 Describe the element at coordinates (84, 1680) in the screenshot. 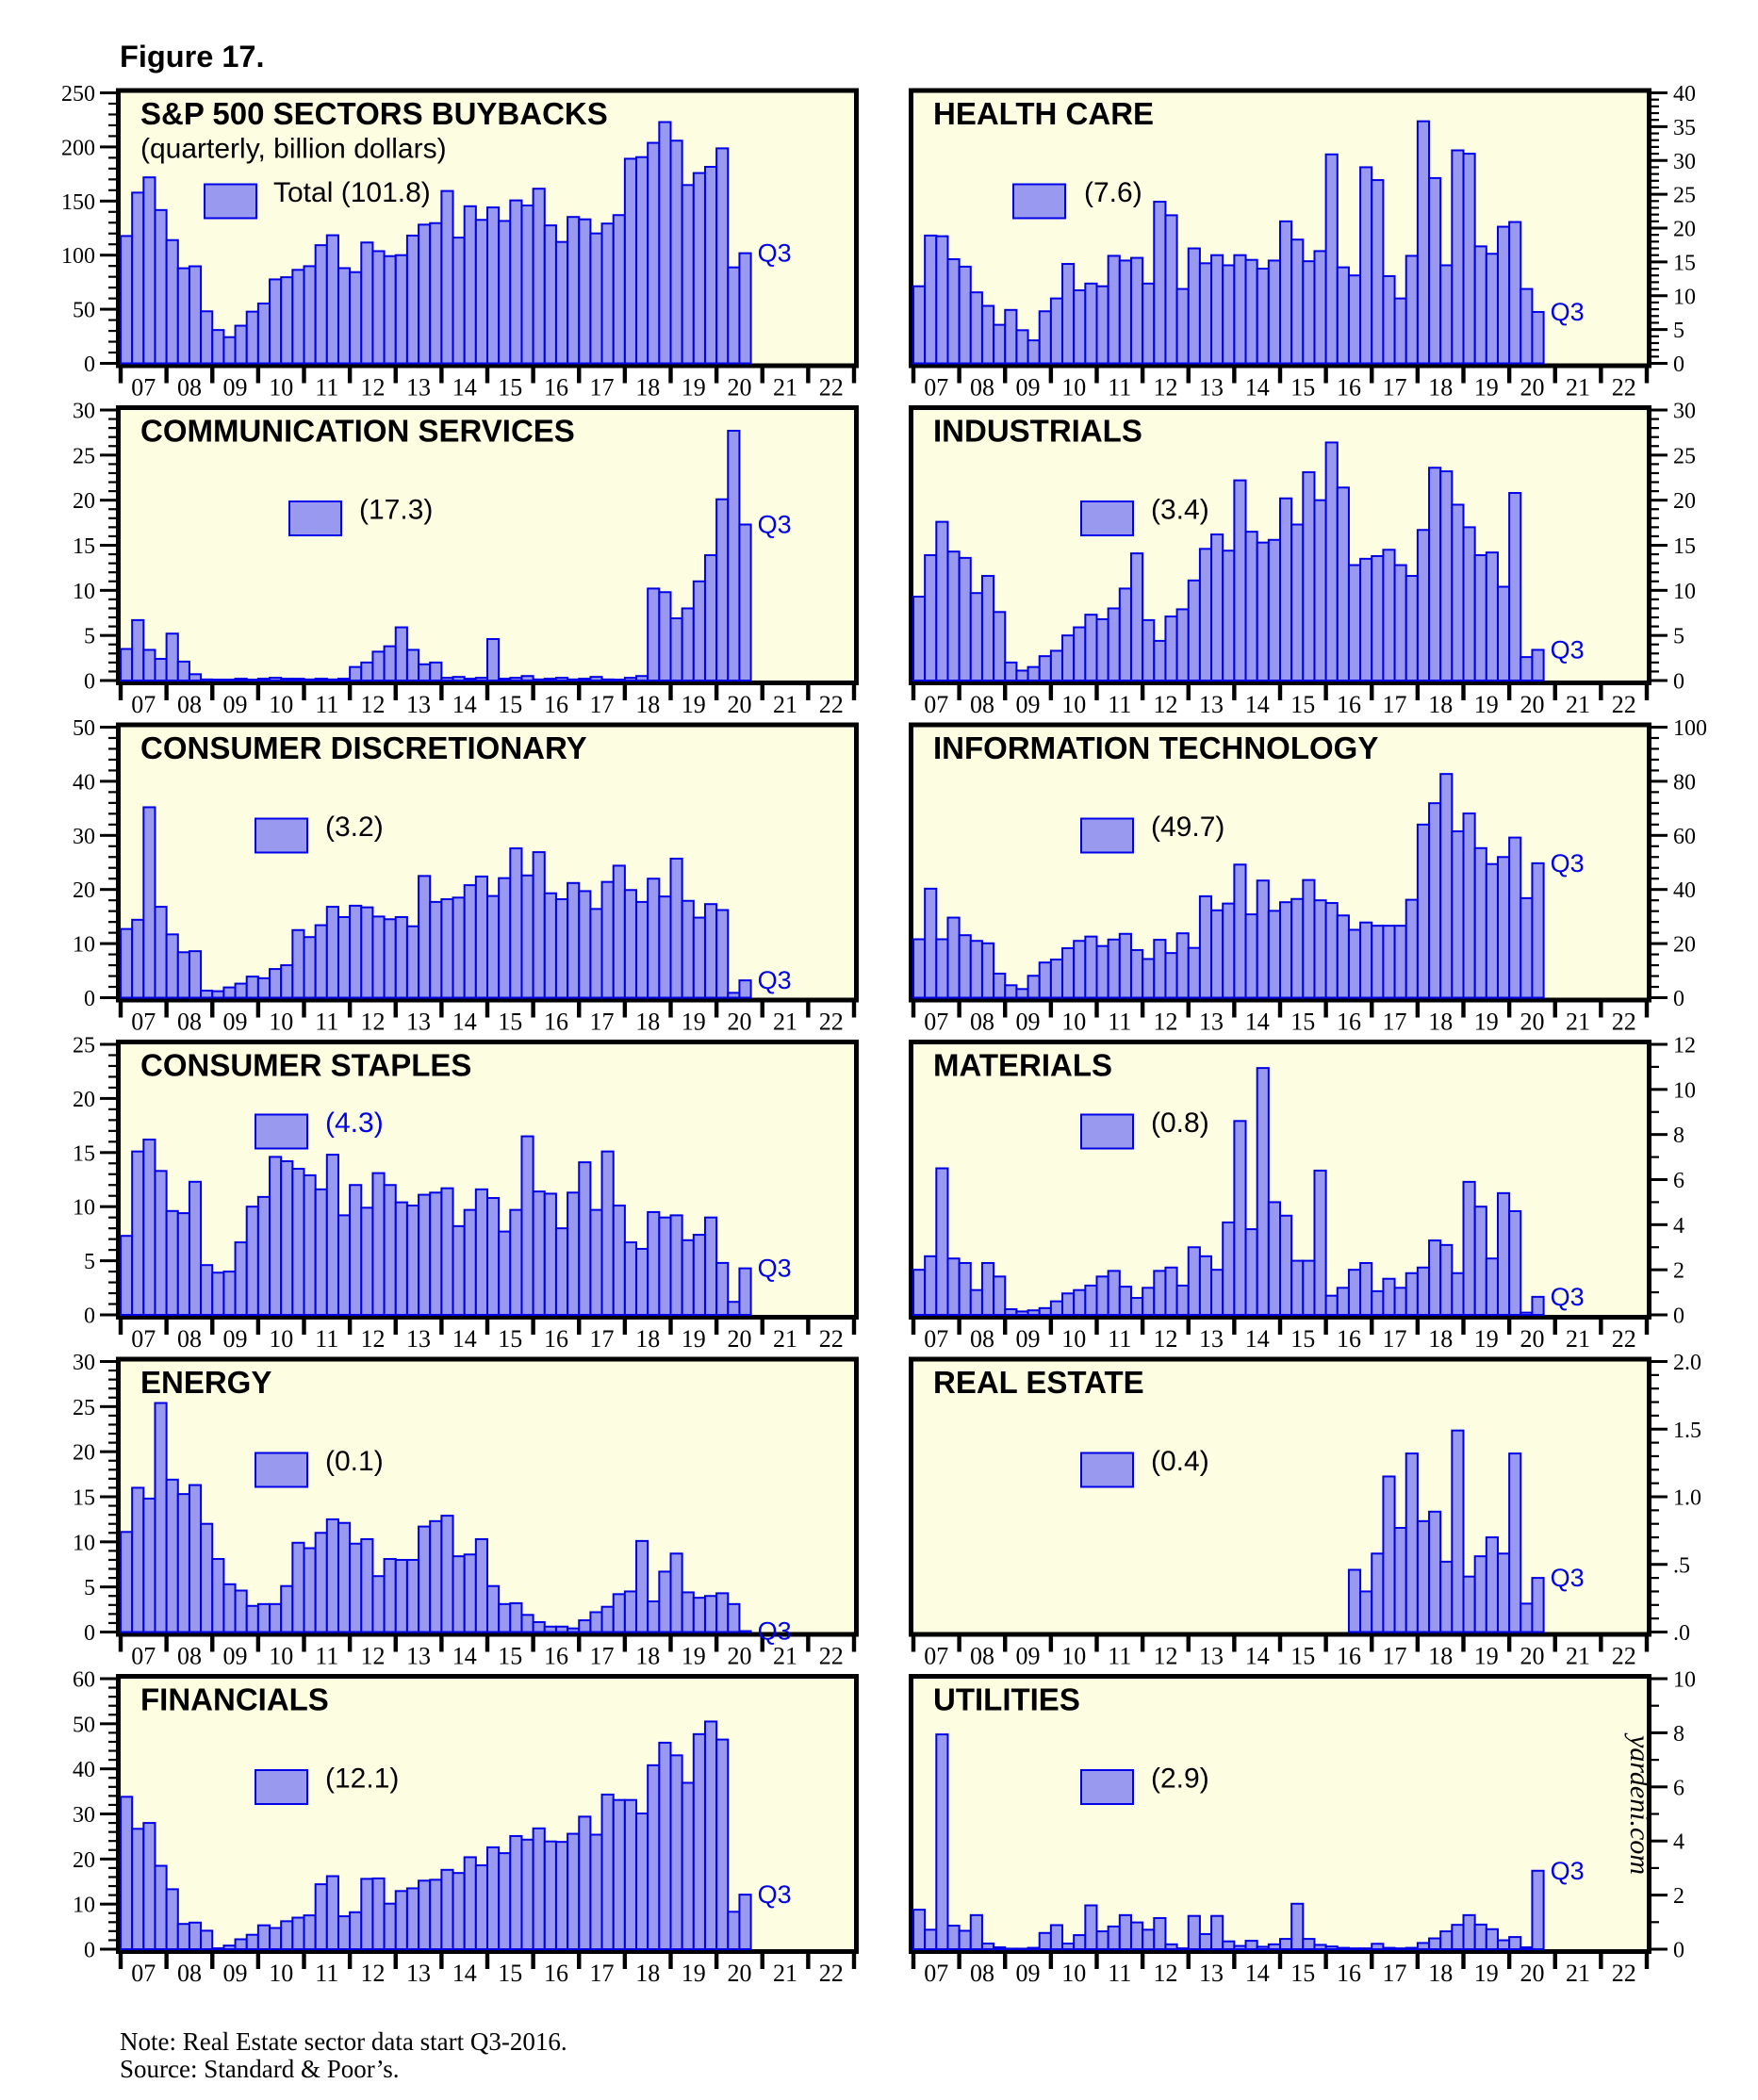

I see `svg-text: 60` at that location.